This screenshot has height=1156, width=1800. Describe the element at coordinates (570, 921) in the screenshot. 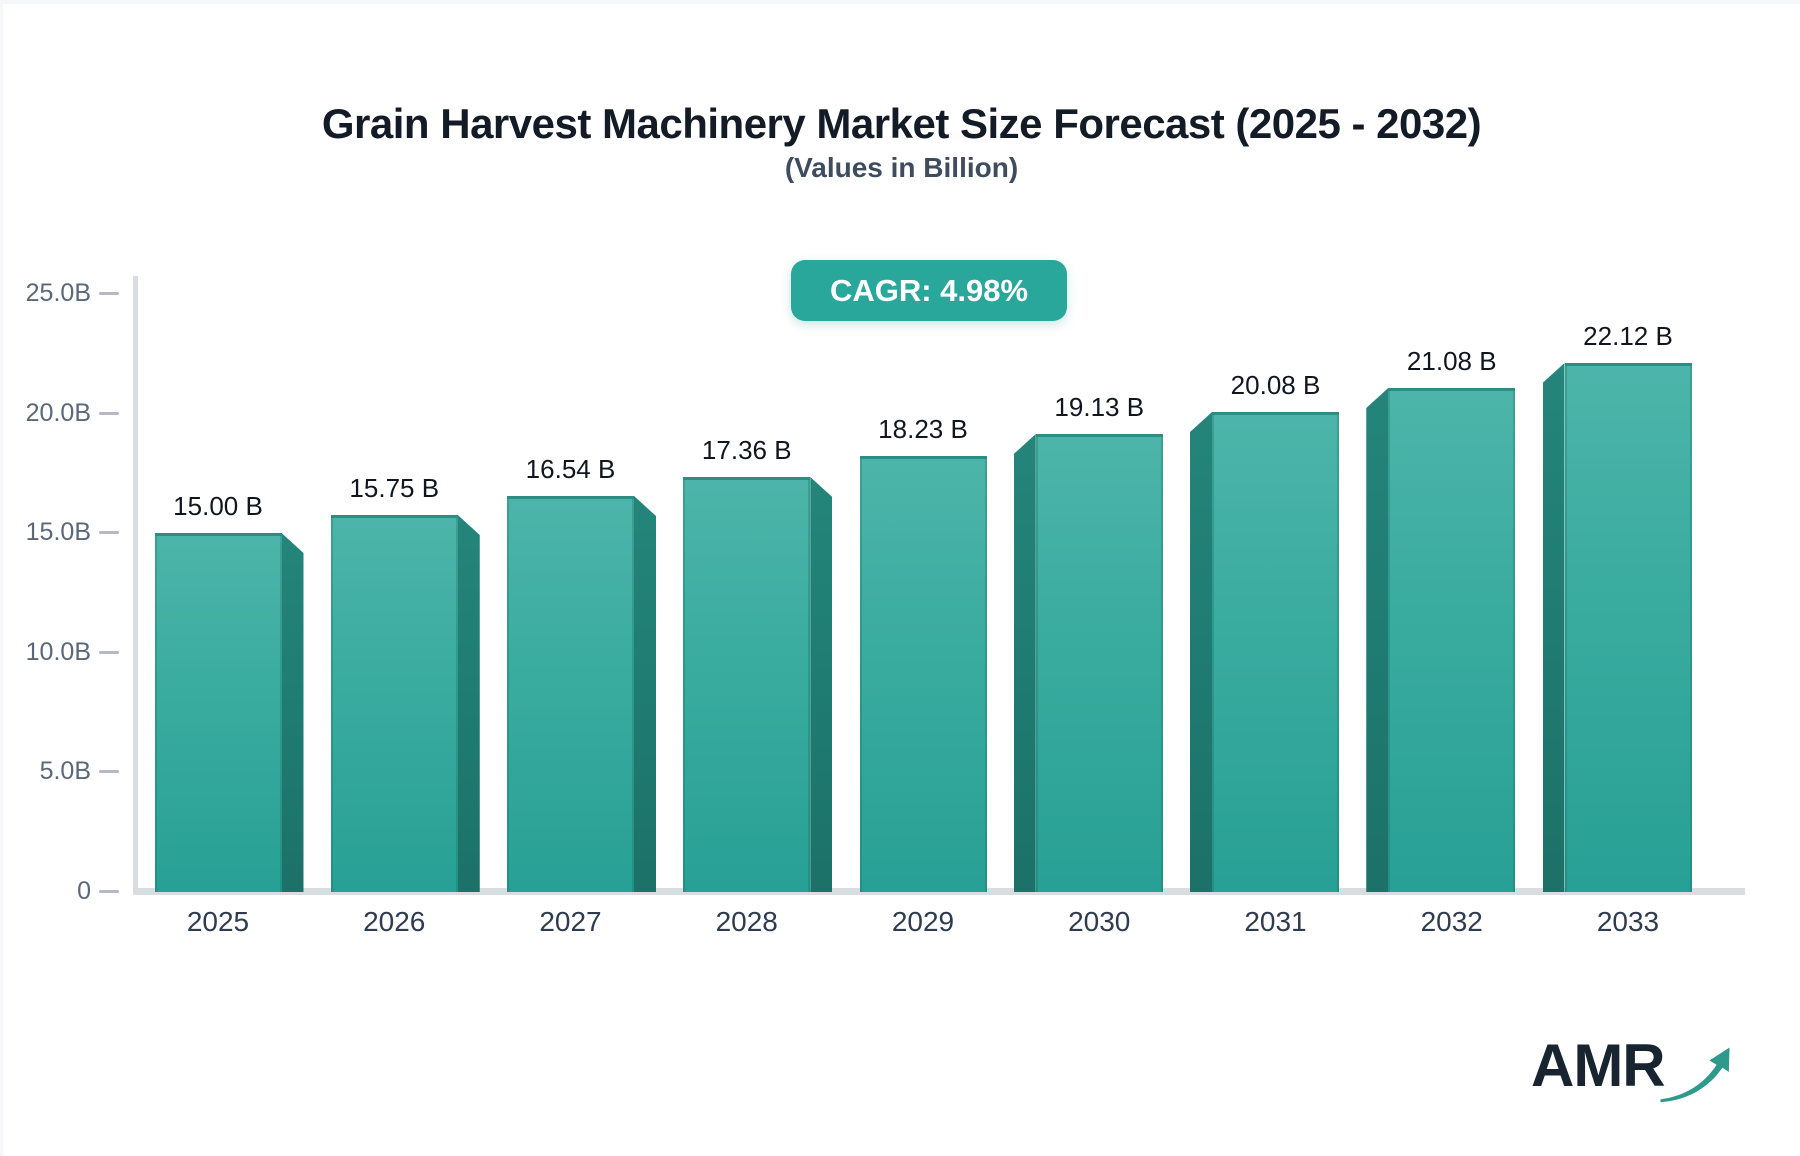

I see `x-axis-label: 2027` at that location.